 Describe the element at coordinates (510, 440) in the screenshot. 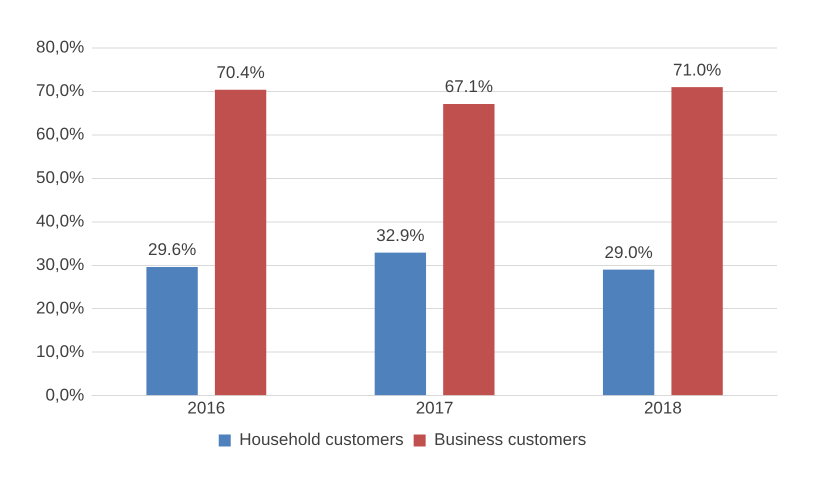

I see `legend-label: Business customers` at that location.